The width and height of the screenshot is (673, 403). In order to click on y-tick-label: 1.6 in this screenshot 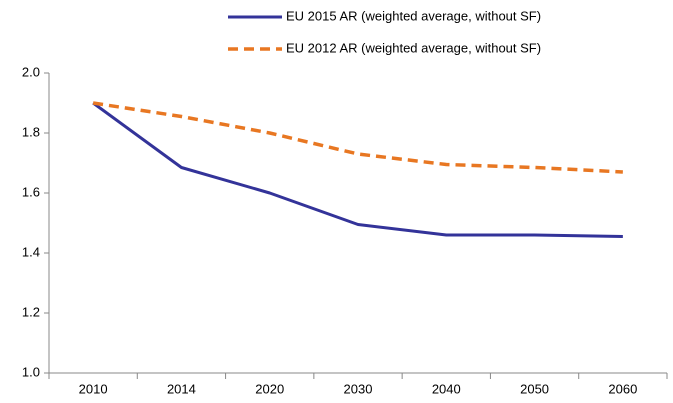, I will do `click(31, 191)`.